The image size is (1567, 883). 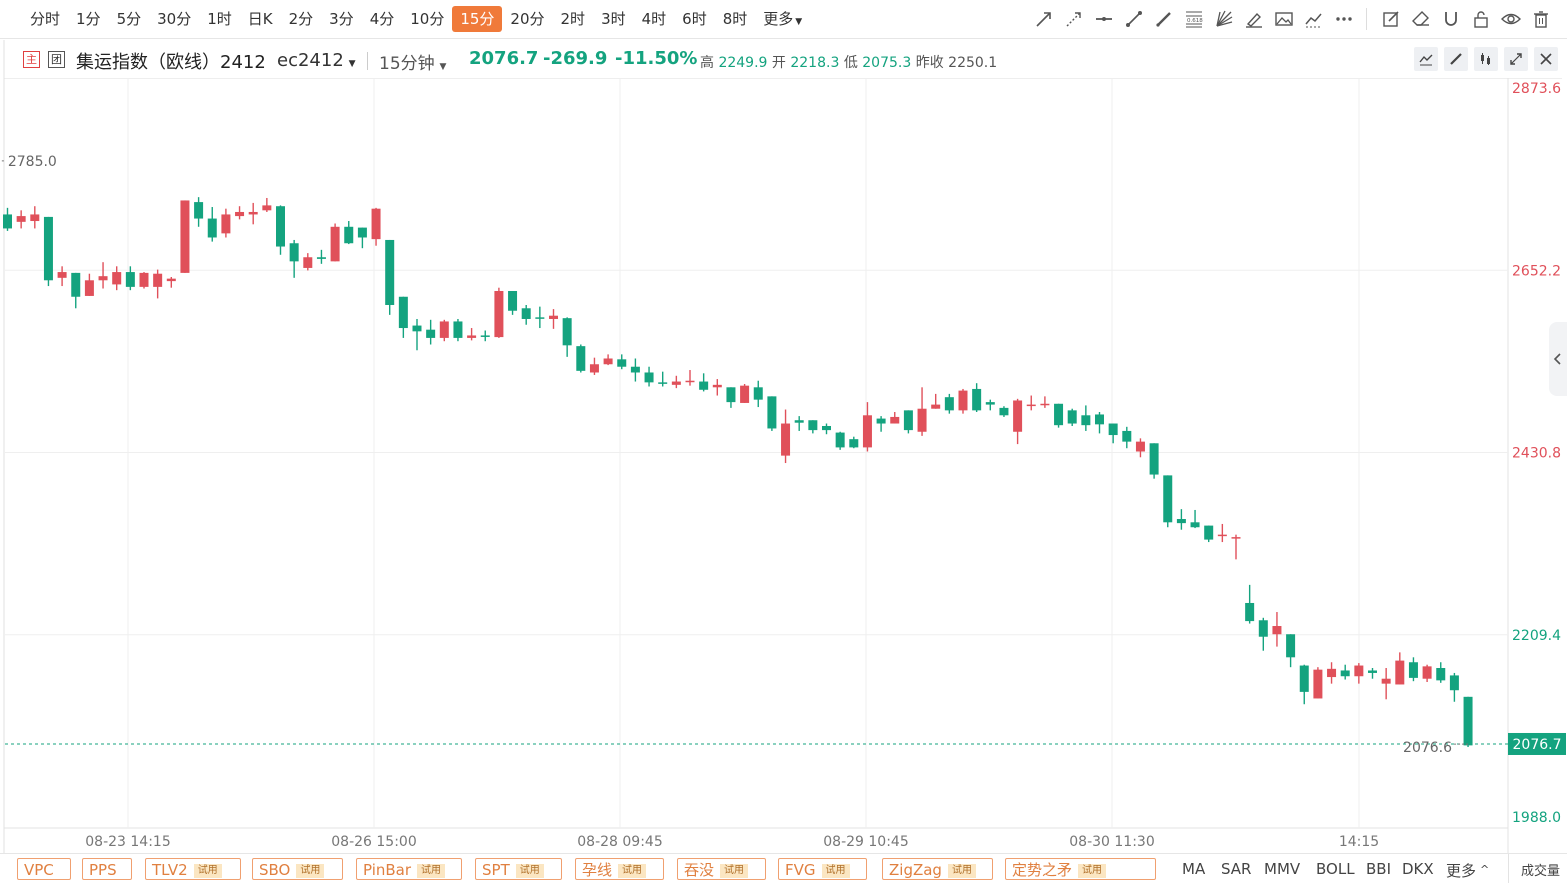 What do you see at coordinates (88, 19) in the screenshot?
I see `period-tab: 1分` at bounding box center [88, 19].